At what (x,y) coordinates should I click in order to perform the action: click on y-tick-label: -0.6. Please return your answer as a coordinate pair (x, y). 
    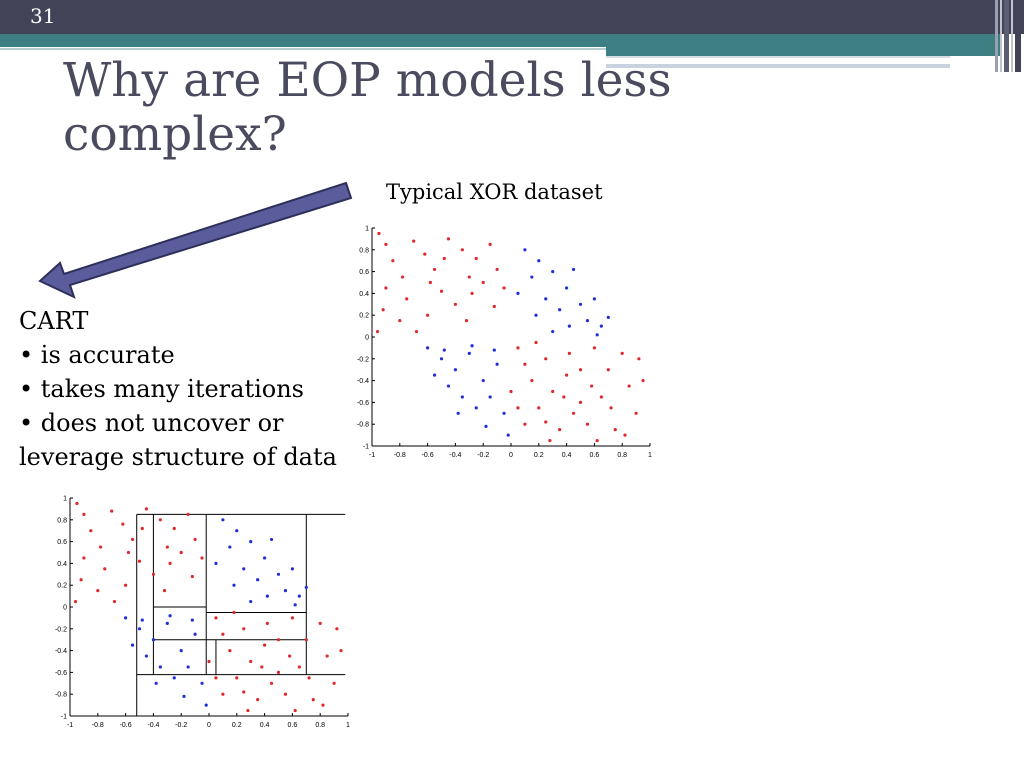
    Looking at the image, I should click on (363, 403).